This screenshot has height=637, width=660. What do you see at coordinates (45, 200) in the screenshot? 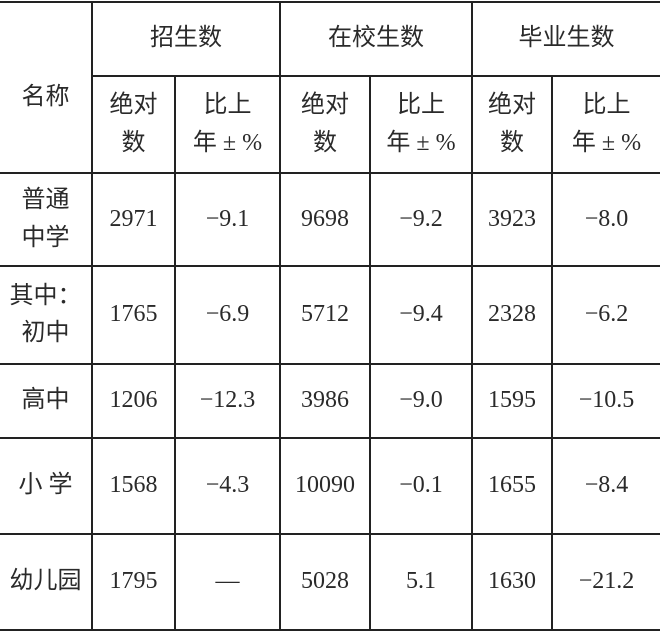
I see `row-name-line: 普通` at bounding box center [45, 200].